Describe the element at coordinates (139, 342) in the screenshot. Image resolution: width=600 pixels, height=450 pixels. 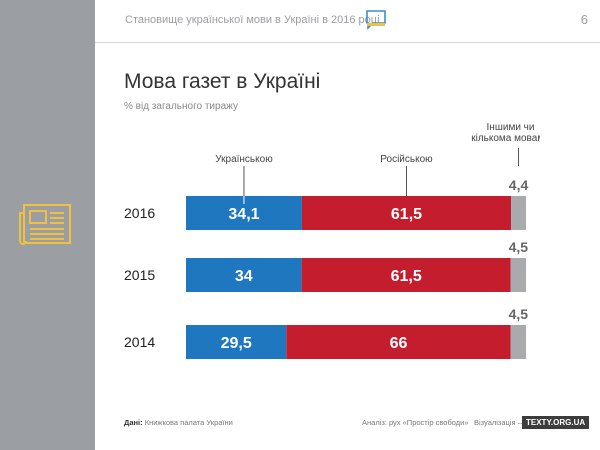
I see `year-label-2014: 2014` at that location.